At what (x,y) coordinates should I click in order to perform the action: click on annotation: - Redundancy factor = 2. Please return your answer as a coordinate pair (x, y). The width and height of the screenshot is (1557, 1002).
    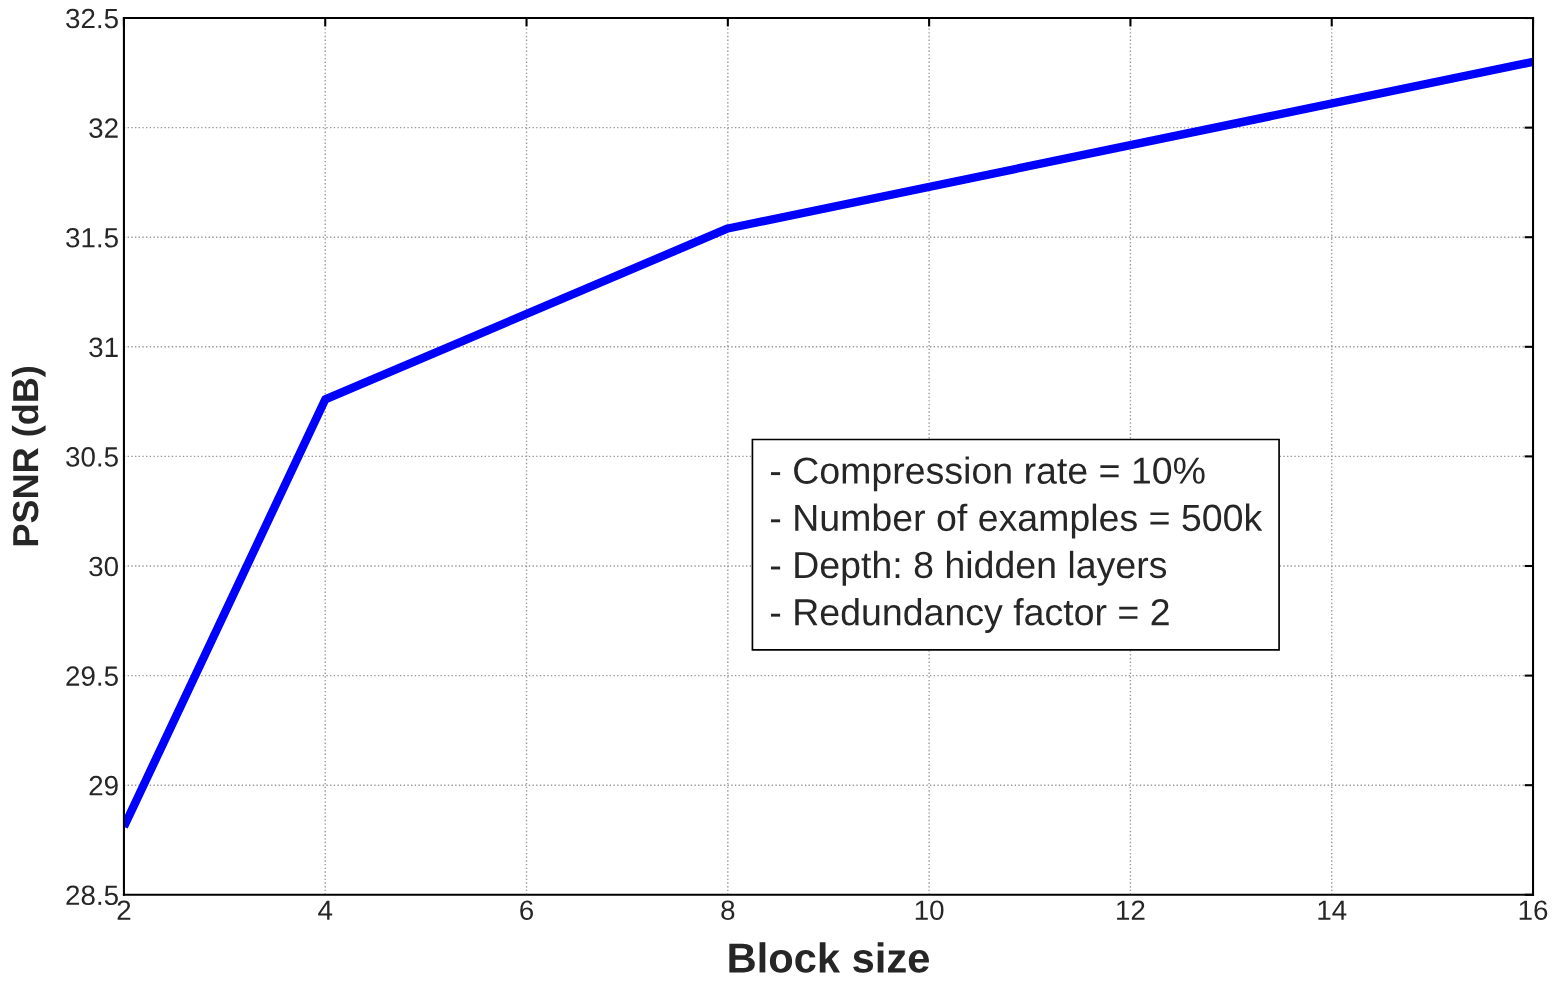
    Looking at the image, I should click on (969, 615).